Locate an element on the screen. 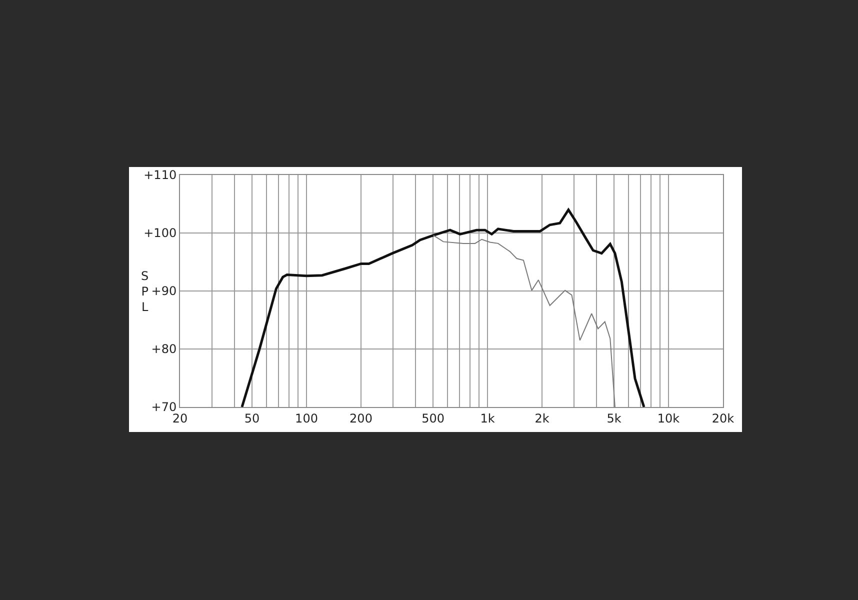 This screenshot has width=858, height=600. x-tick-label: 2k is located at coordinates (542, 418).